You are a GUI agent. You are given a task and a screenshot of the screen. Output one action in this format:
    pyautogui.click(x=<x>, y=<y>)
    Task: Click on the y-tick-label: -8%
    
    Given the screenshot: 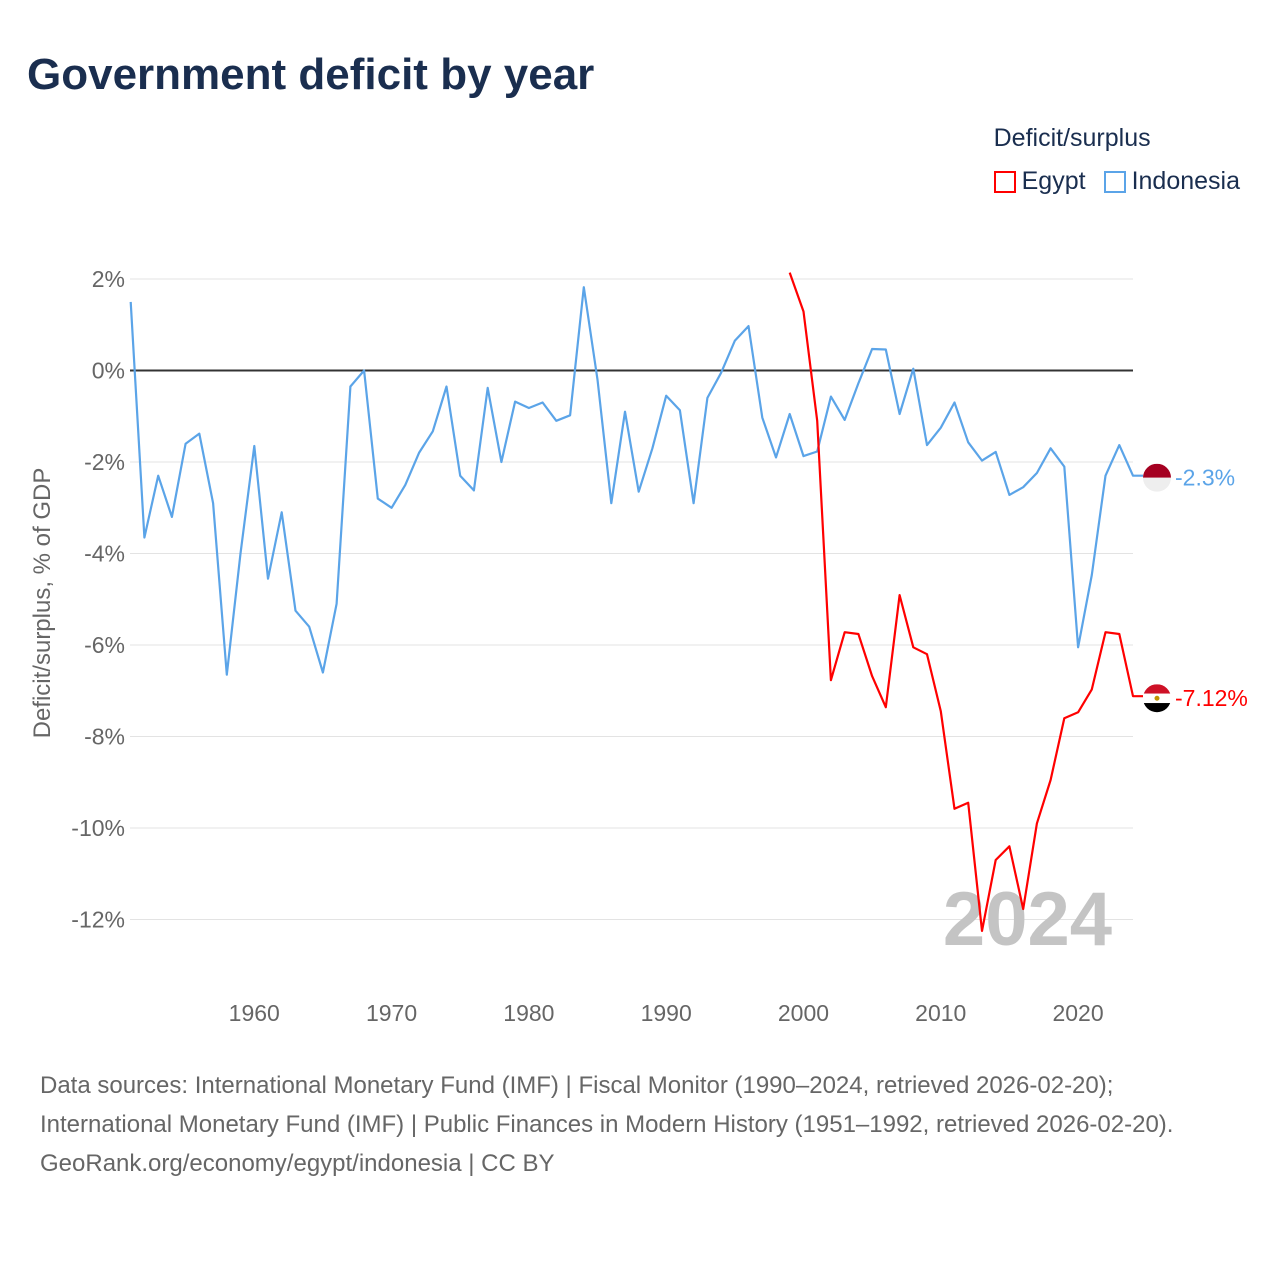 What is the action you would take?
    pyautogui.click(x=104, y=737)
    